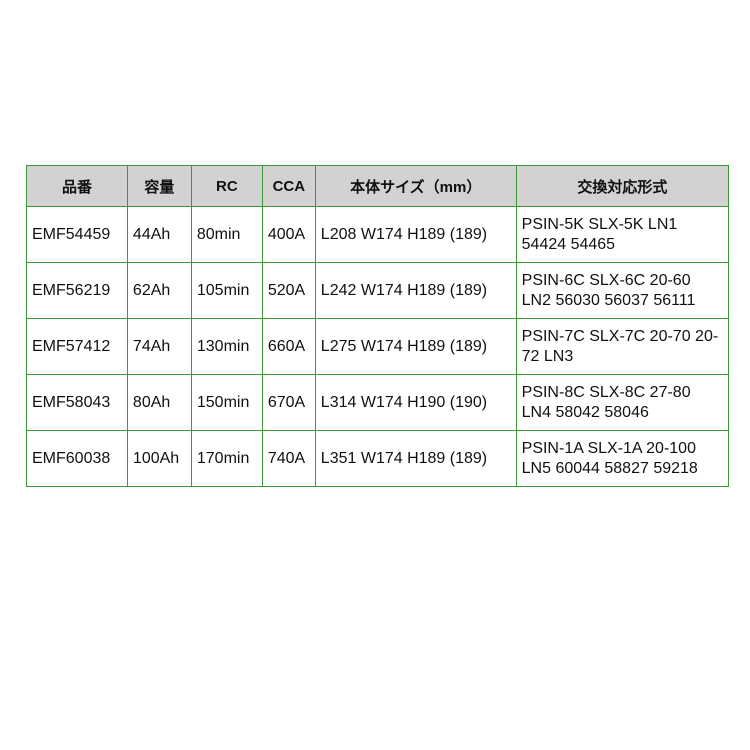 The width and height of the screenshot is (750, 750). I want to click on header-capacity: 容量, so click(159, 186).